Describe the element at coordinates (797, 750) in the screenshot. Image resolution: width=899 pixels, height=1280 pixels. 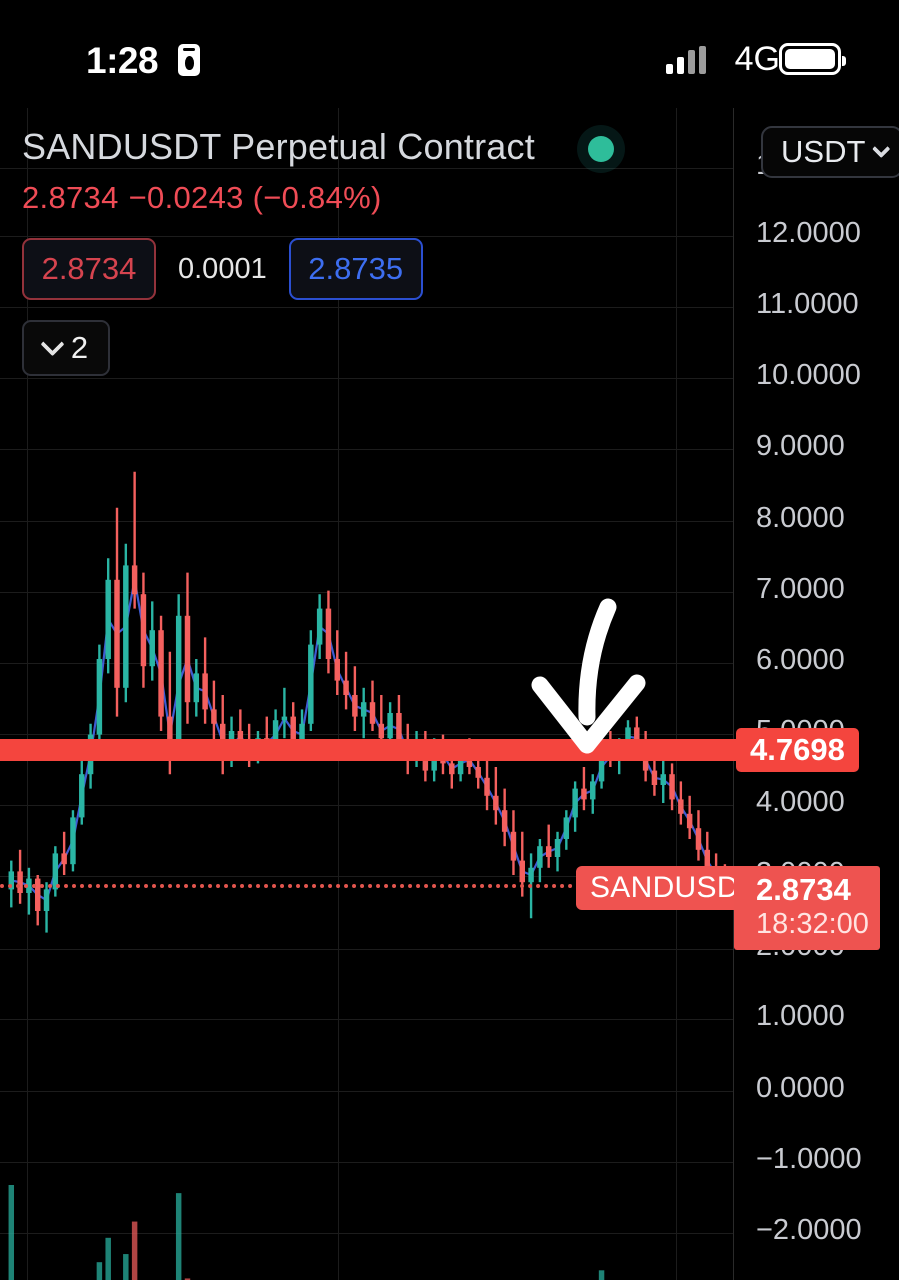
I see `resistance-price-badge: 4.7698` at that location.